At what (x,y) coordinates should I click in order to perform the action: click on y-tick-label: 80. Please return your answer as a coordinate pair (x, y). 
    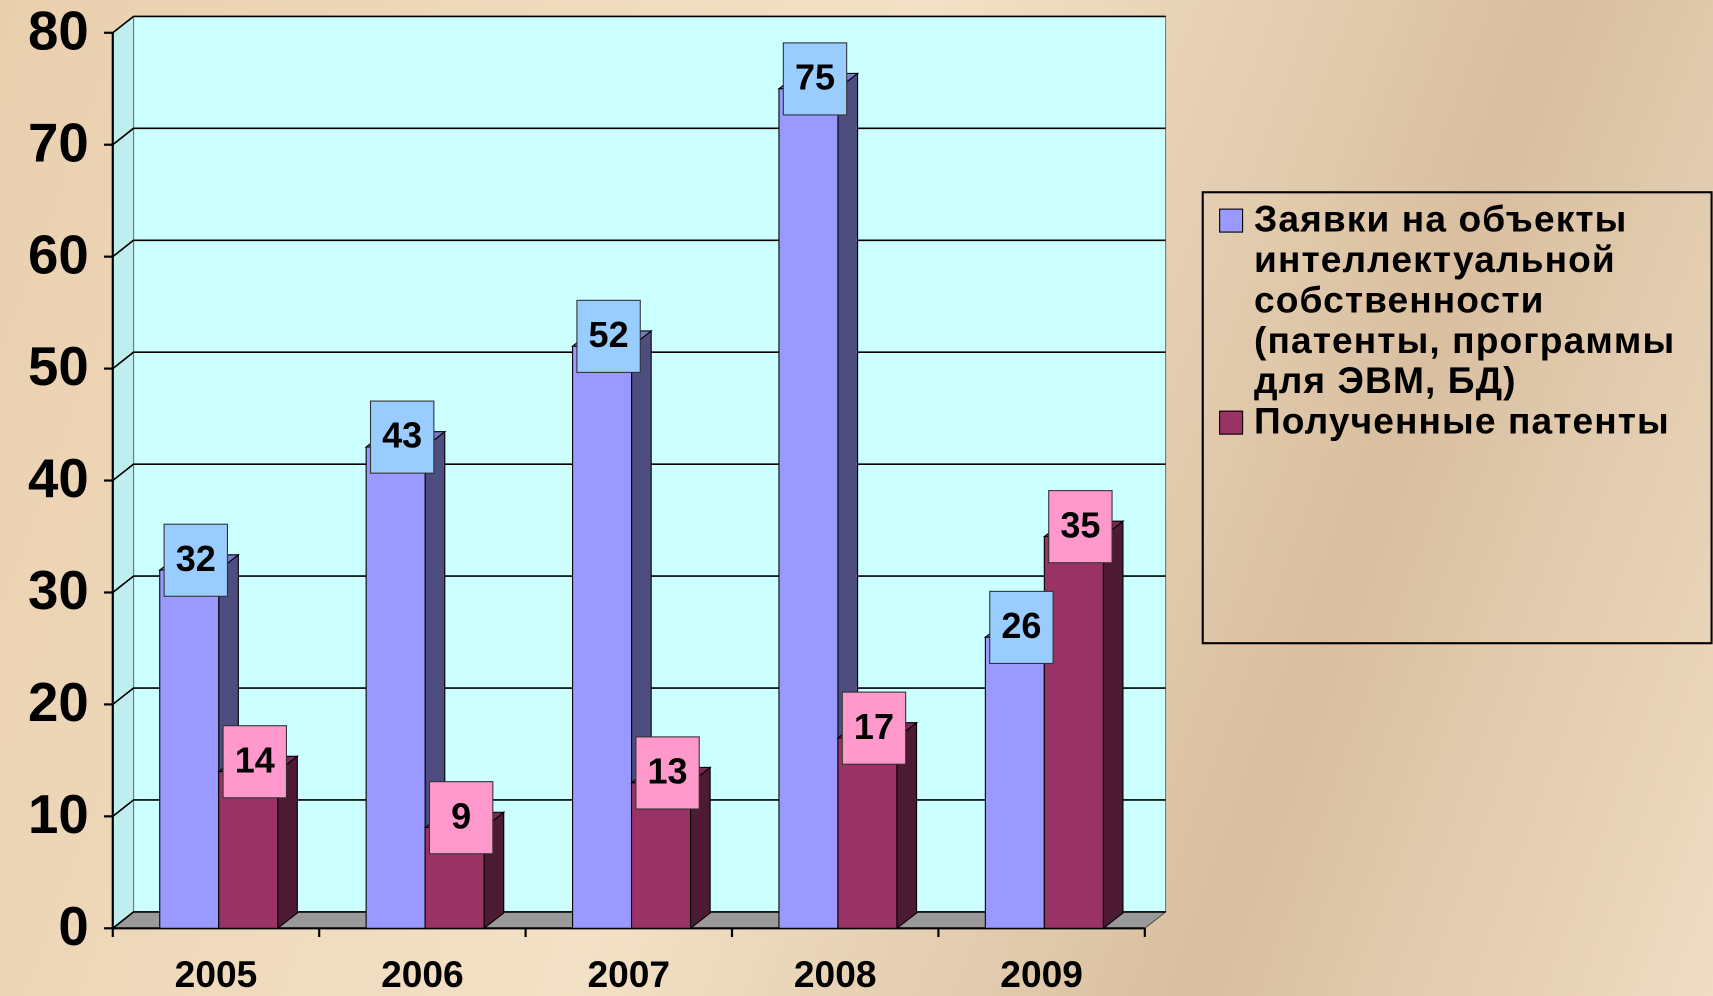
    Looking at the image, I should click on (58, 30).